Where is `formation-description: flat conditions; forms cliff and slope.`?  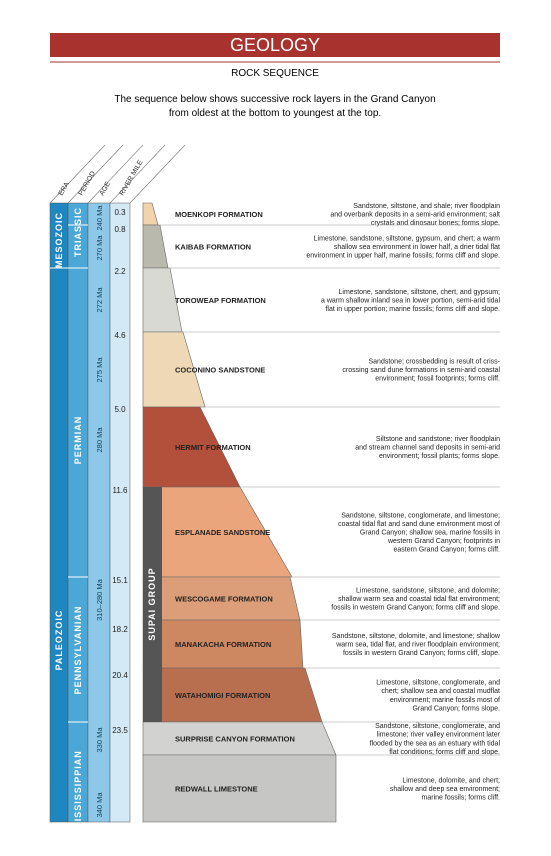 formation-description: flat conditions; forms cliff and slope. is located at coordinates (444, 752).